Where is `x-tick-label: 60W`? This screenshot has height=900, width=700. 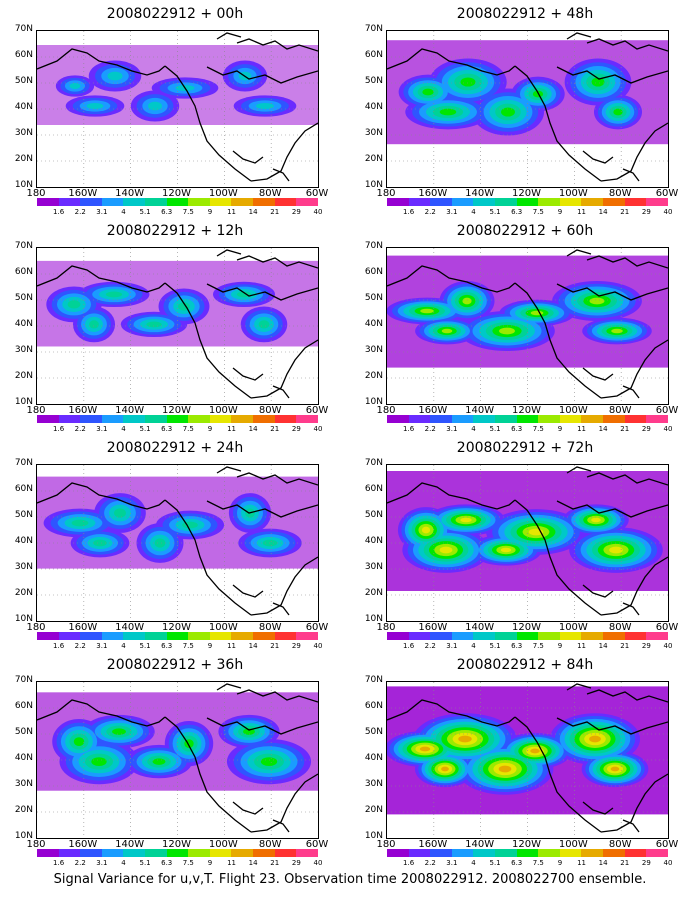 x-tick-label: 60W is located at coordinates (667, 410).